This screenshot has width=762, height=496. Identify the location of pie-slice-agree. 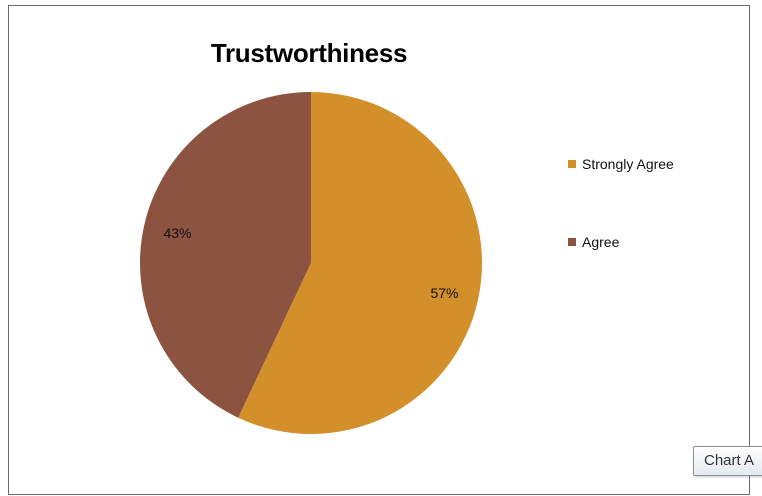
(225, 255).